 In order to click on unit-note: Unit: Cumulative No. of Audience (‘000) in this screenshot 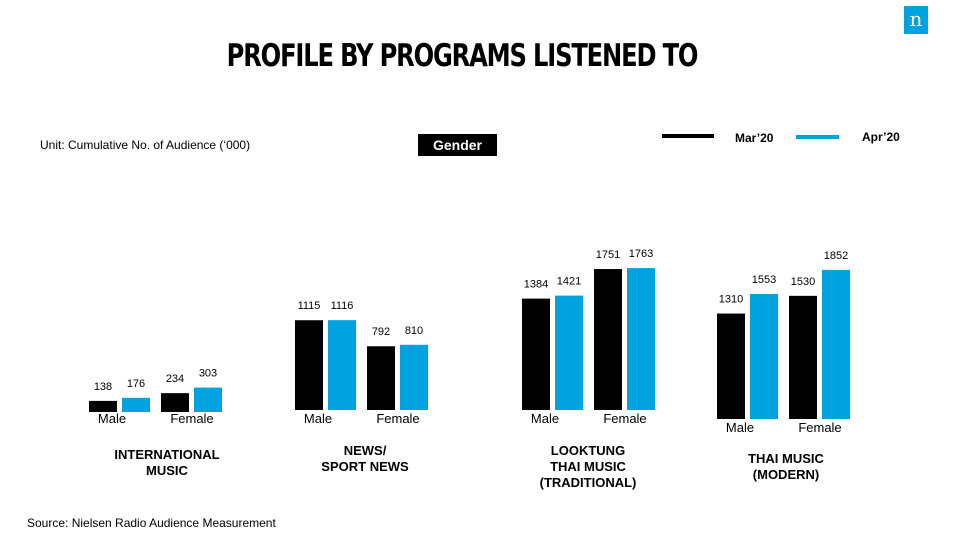, I will do `click(145, 145)`.